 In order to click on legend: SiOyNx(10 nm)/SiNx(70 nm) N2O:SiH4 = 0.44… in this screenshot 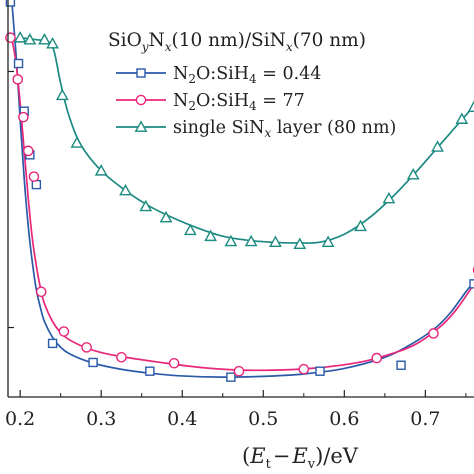, I will do `click(252, 85)`.